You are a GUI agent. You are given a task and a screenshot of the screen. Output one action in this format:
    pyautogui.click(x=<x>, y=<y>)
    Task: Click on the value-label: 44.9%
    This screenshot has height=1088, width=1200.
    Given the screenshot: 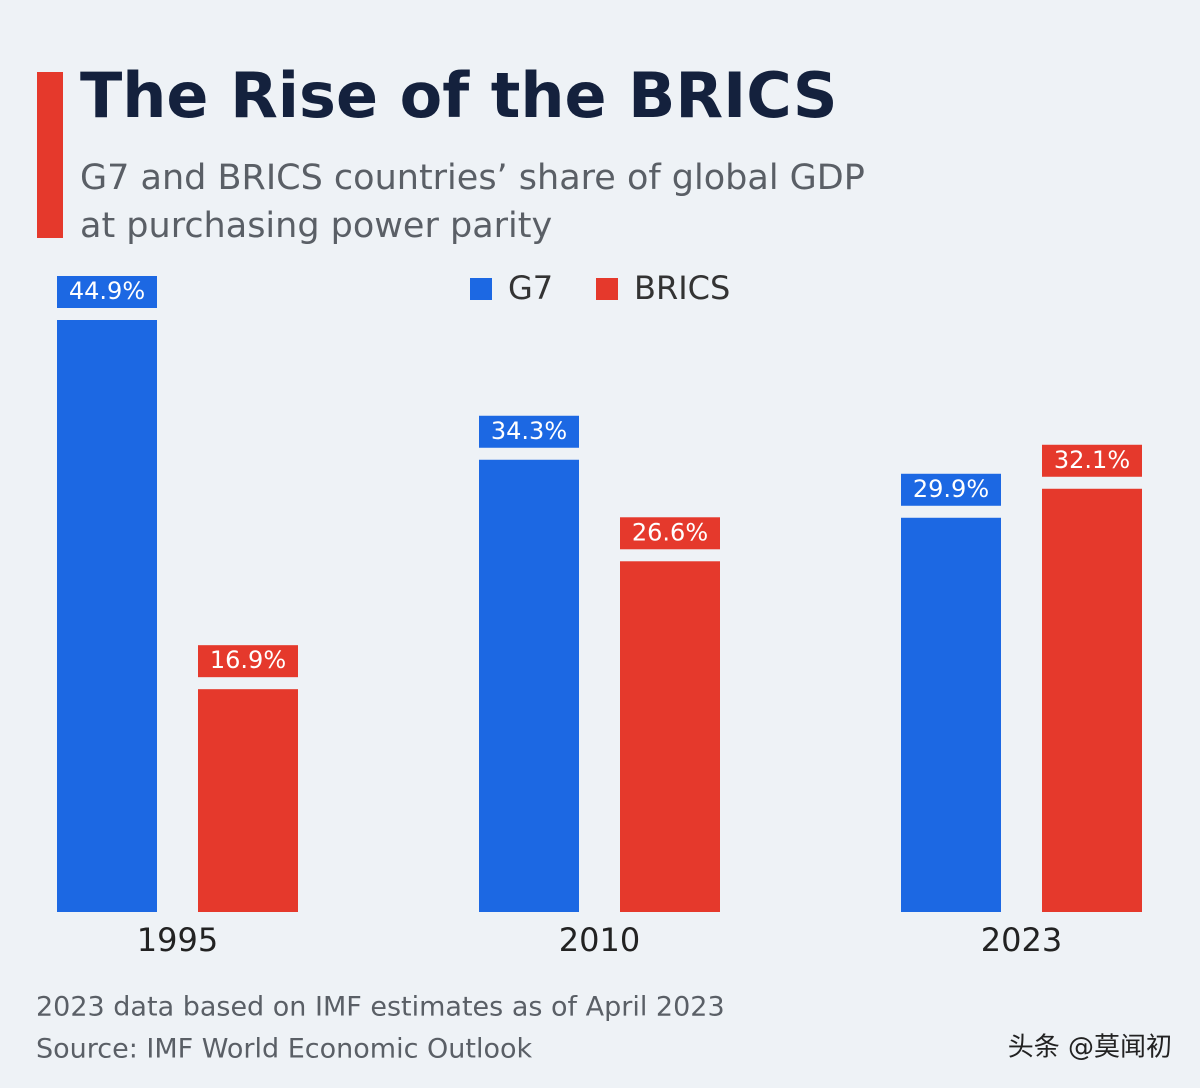 What is the action you would take?
    pyautogui.click(x=107, y=291)
    